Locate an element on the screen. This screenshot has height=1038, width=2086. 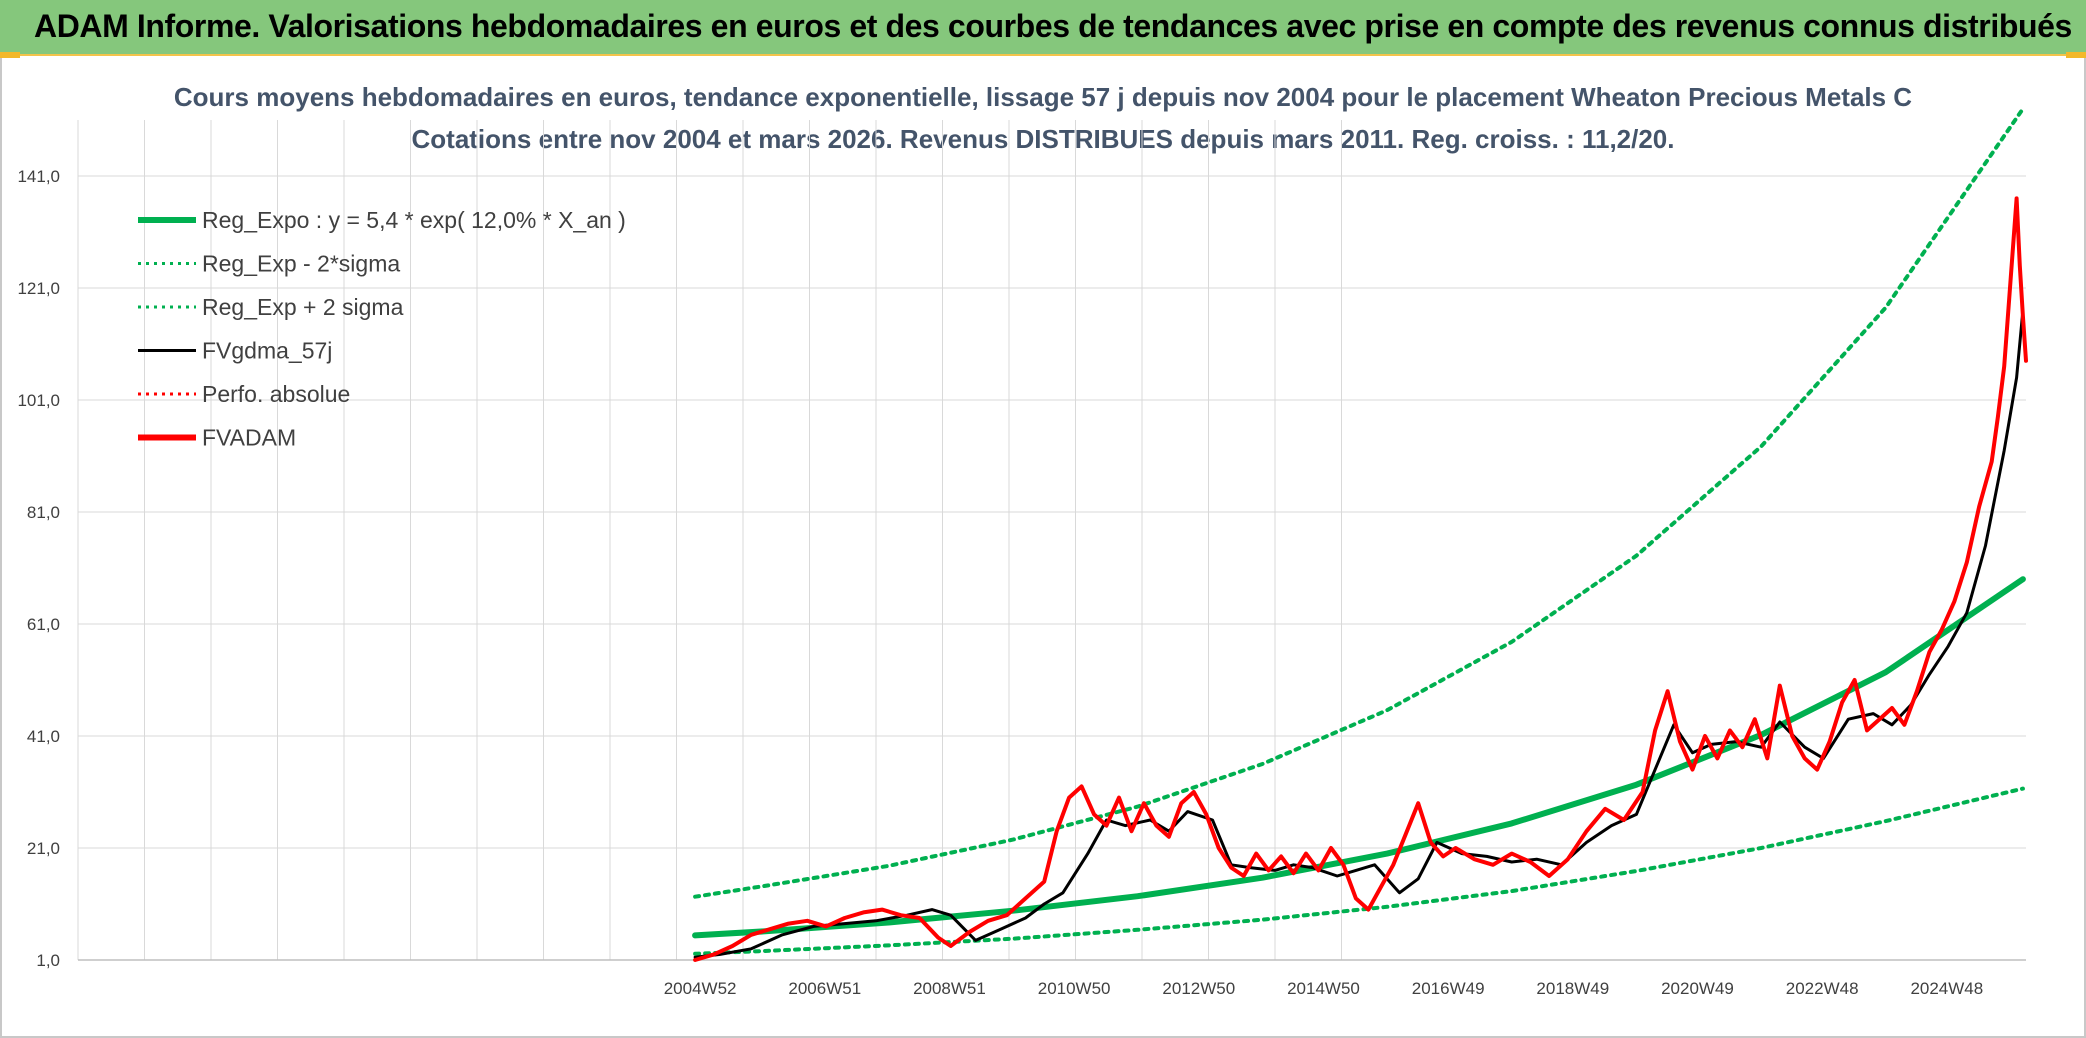
series-line-reg-exp-2-sigma is located at coordinates (1359, 871).